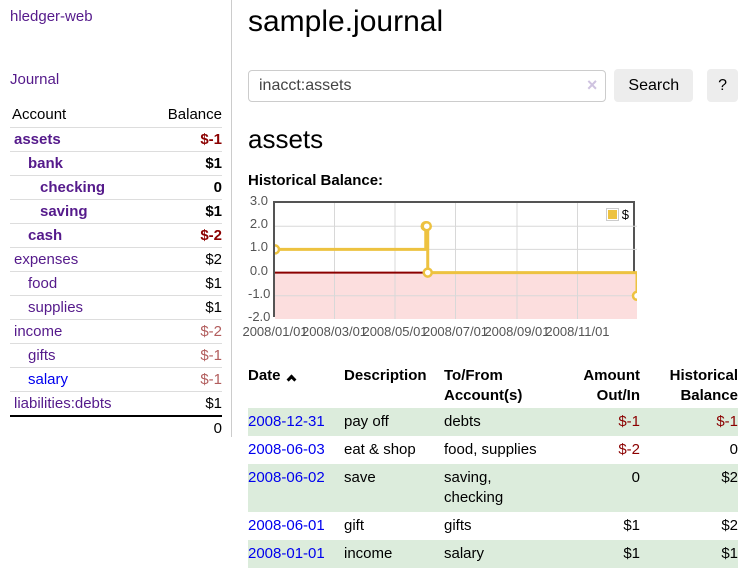 Image resolution: width=742 pixels, height=582 pixels. I want to click on sort-ascending-icon, so click(291, 379).